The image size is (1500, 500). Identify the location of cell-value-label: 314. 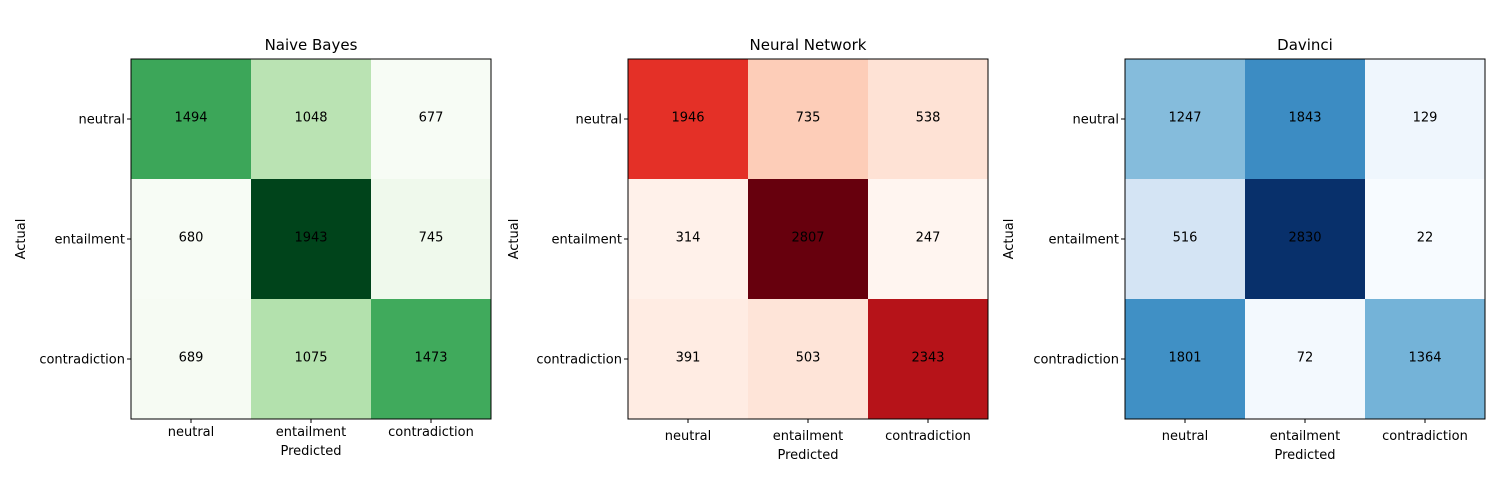
(688, 238).